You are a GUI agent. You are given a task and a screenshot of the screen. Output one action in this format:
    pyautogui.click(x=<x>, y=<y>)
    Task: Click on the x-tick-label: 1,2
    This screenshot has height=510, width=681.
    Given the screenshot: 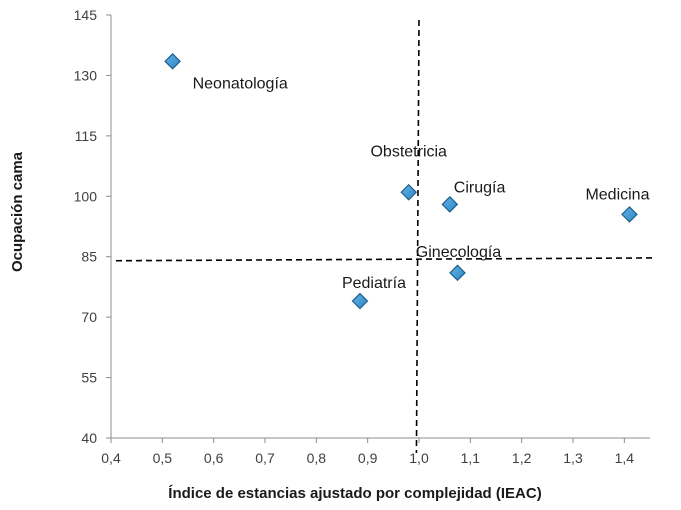 What is the action you would take?
    pyautogui.click(x=522, y=458)
    